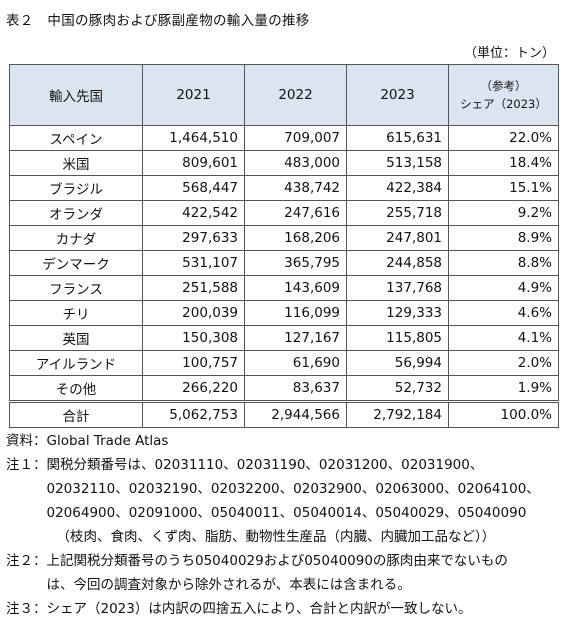 Image resolution: width=567 pixels, height=634 pixels. What do you see at coordinates (107, 441) in the screenshot?
I see `source-text: Global Trade Atlas` at bounding box center [107, 441].